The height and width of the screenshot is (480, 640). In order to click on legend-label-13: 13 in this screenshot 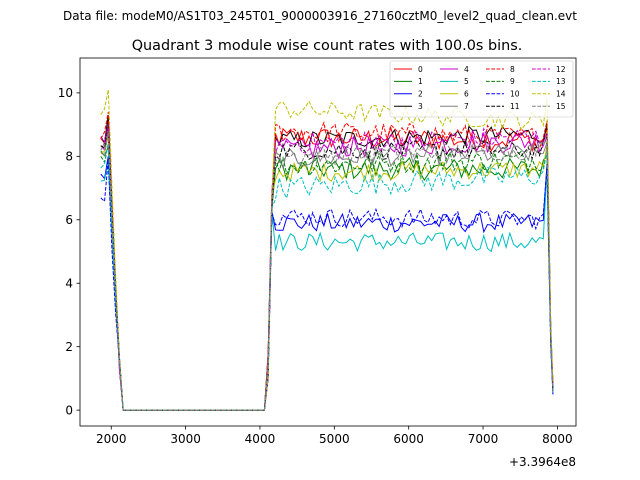, I will do `click(561, 81)`.